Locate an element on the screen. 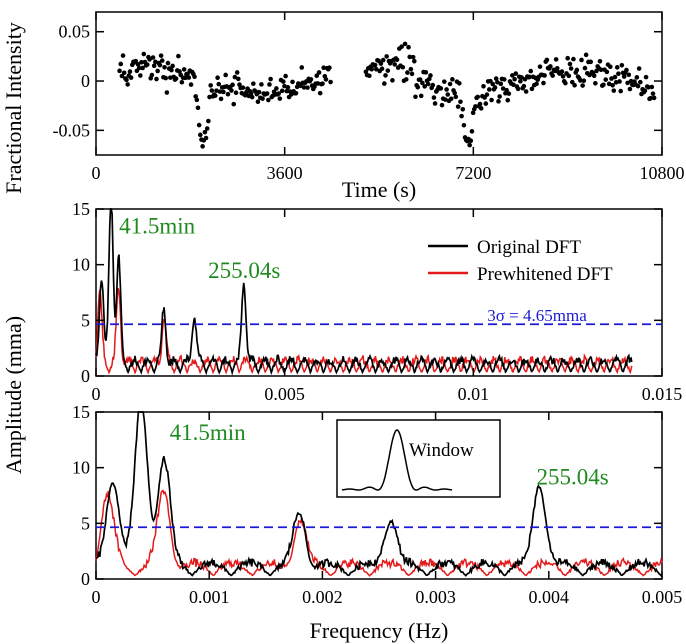 This screenshot has width=686, height=644. light-curve-points is located at coordinates (387, 95).